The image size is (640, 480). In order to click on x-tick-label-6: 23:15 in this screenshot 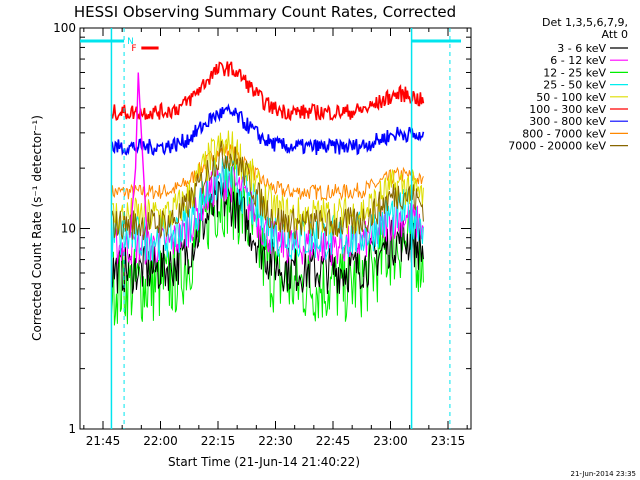, I will do `click(448, 441)`.